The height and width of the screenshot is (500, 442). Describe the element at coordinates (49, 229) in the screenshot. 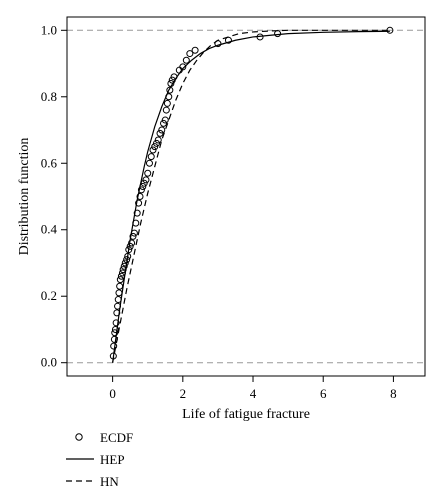

I see `y-tick-label: 0.4` at that location.